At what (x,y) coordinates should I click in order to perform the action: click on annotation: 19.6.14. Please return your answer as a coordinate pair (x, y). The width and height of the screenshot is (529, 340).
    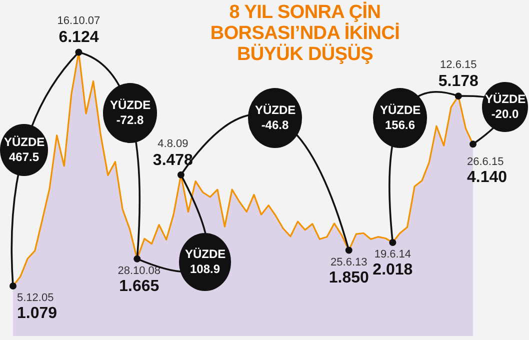
    Looking at the image, I should click on (393, 254).